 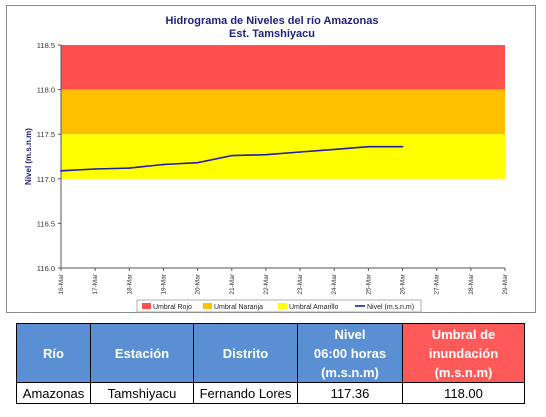 I want to click on cell-distrito: Fernando Lores, so click(x=245, y=393).